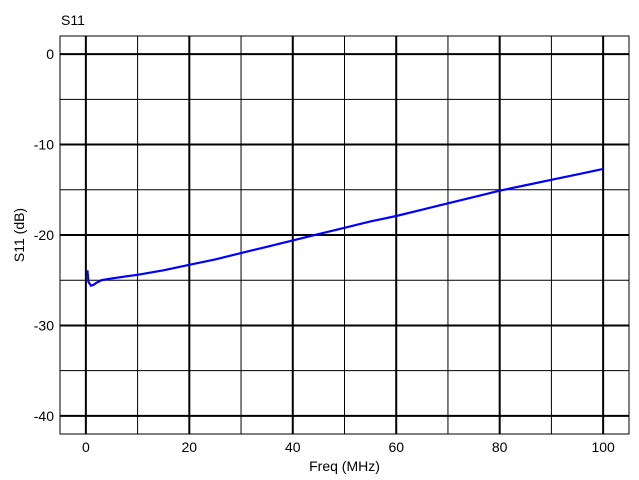 The image size is (639, 480). What do you see at coordinates (603, 447) in the screenshot?
I see `x-tick-label: 100` at bounding box center [603, 447].